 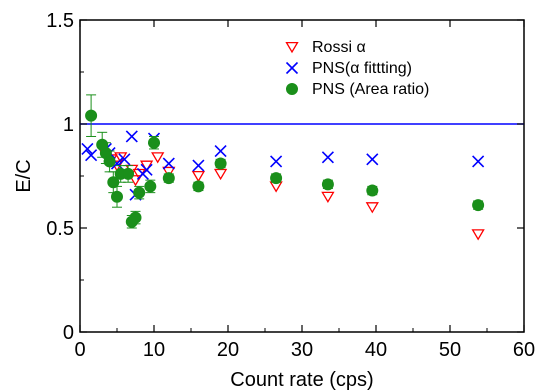 I want to click on x-tick-label: 10, so click(x=154, y=350).